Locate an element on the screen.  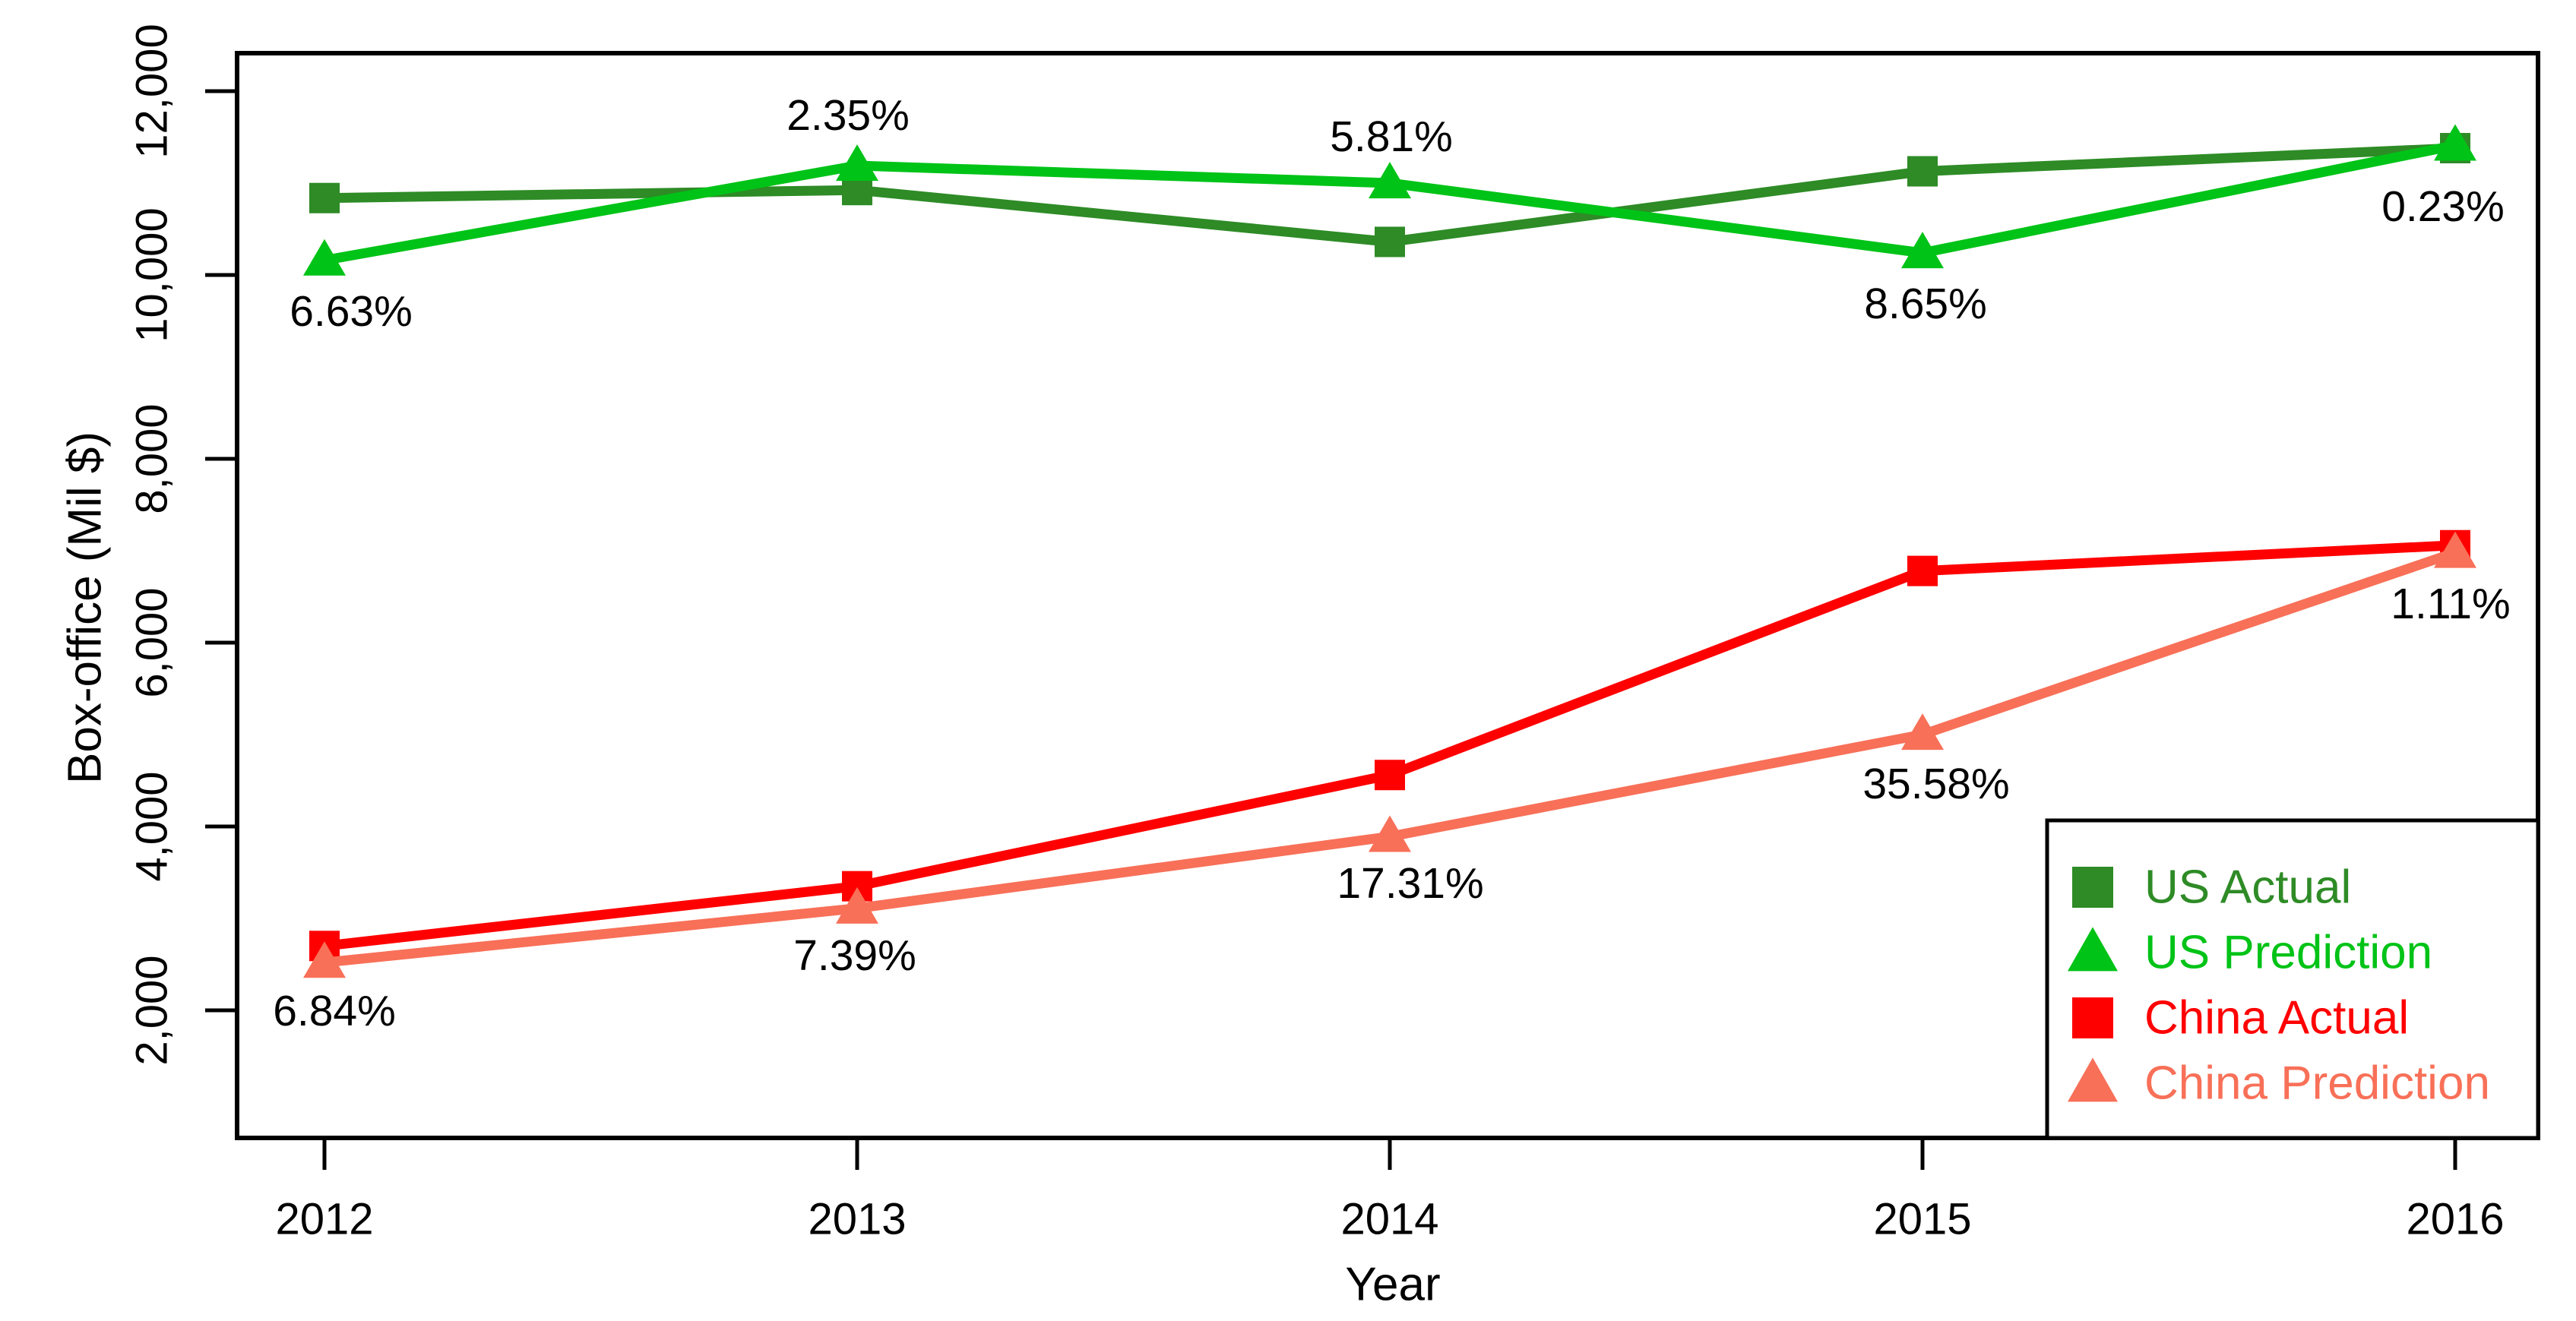
series-us-prediction is located at coordinates (1389, 200).